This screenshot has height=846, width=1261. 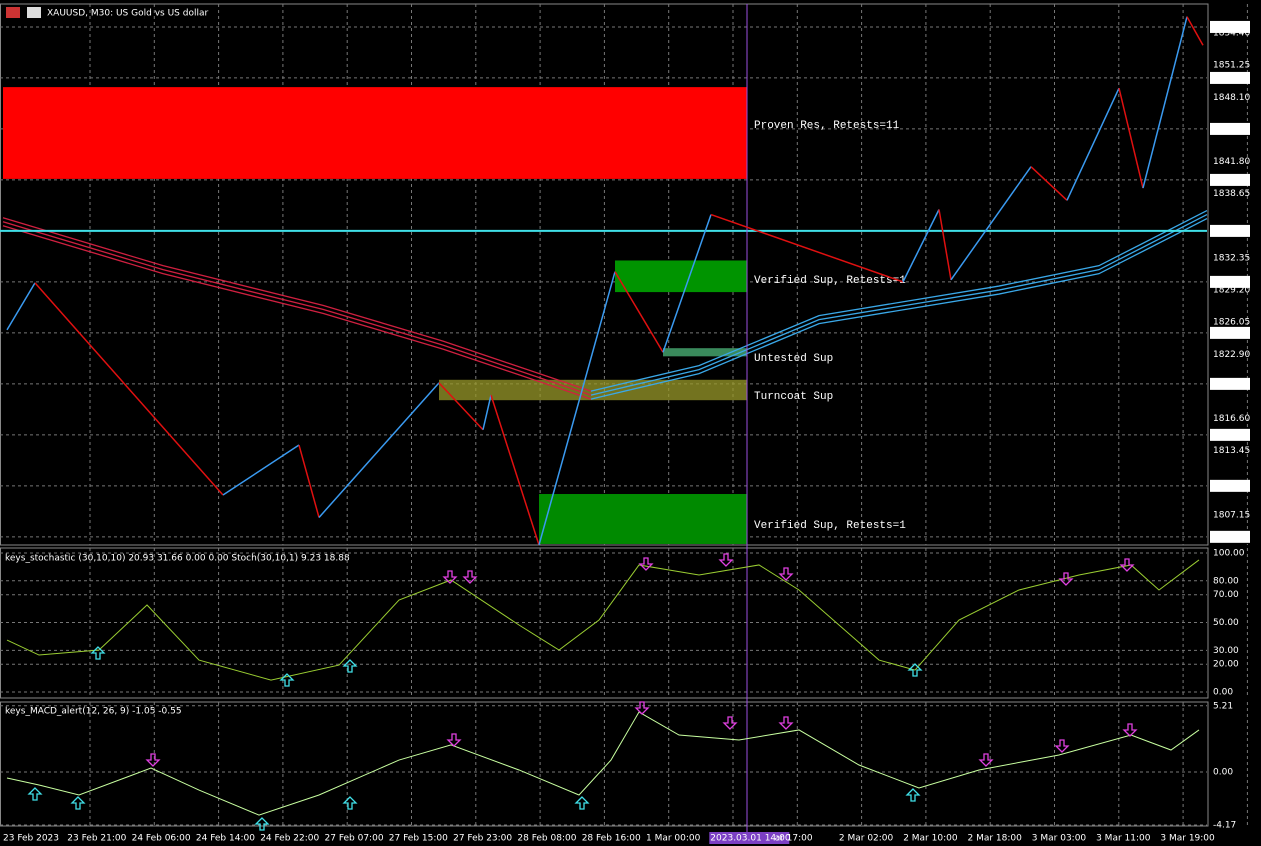 What do you see at coordinates (34, 12) in the screenshot?
I see `chart-icon` at bounding box center [34, 12].